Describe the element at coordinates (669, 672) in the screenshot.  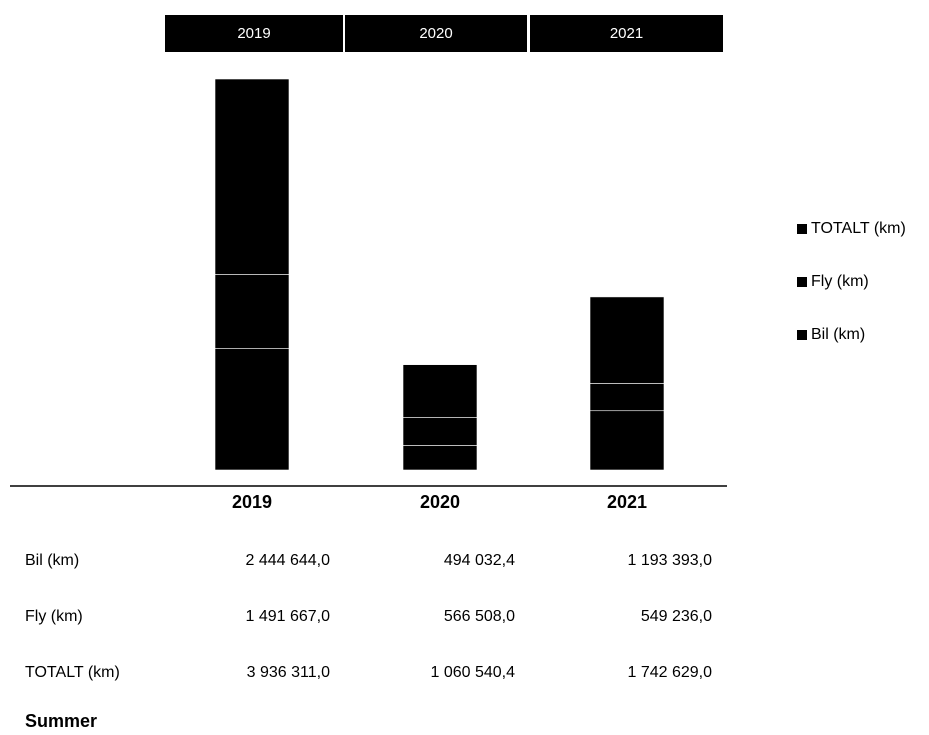
I see `cell-value: 1 742 629,0` at that location.